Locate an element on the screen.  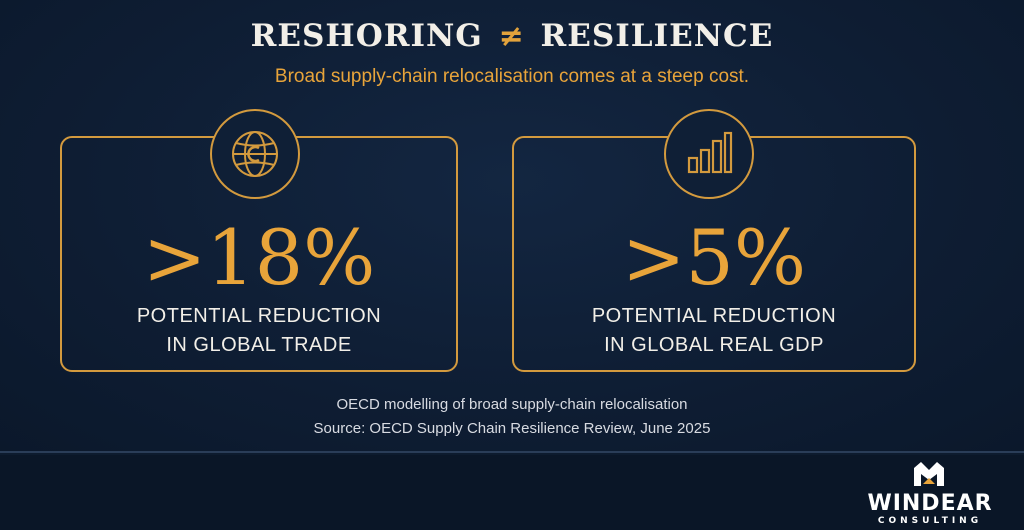
stat-label: POTENTIAL REDUCTION IN GLOBAL TRADE is located at coordinates (259, 331).